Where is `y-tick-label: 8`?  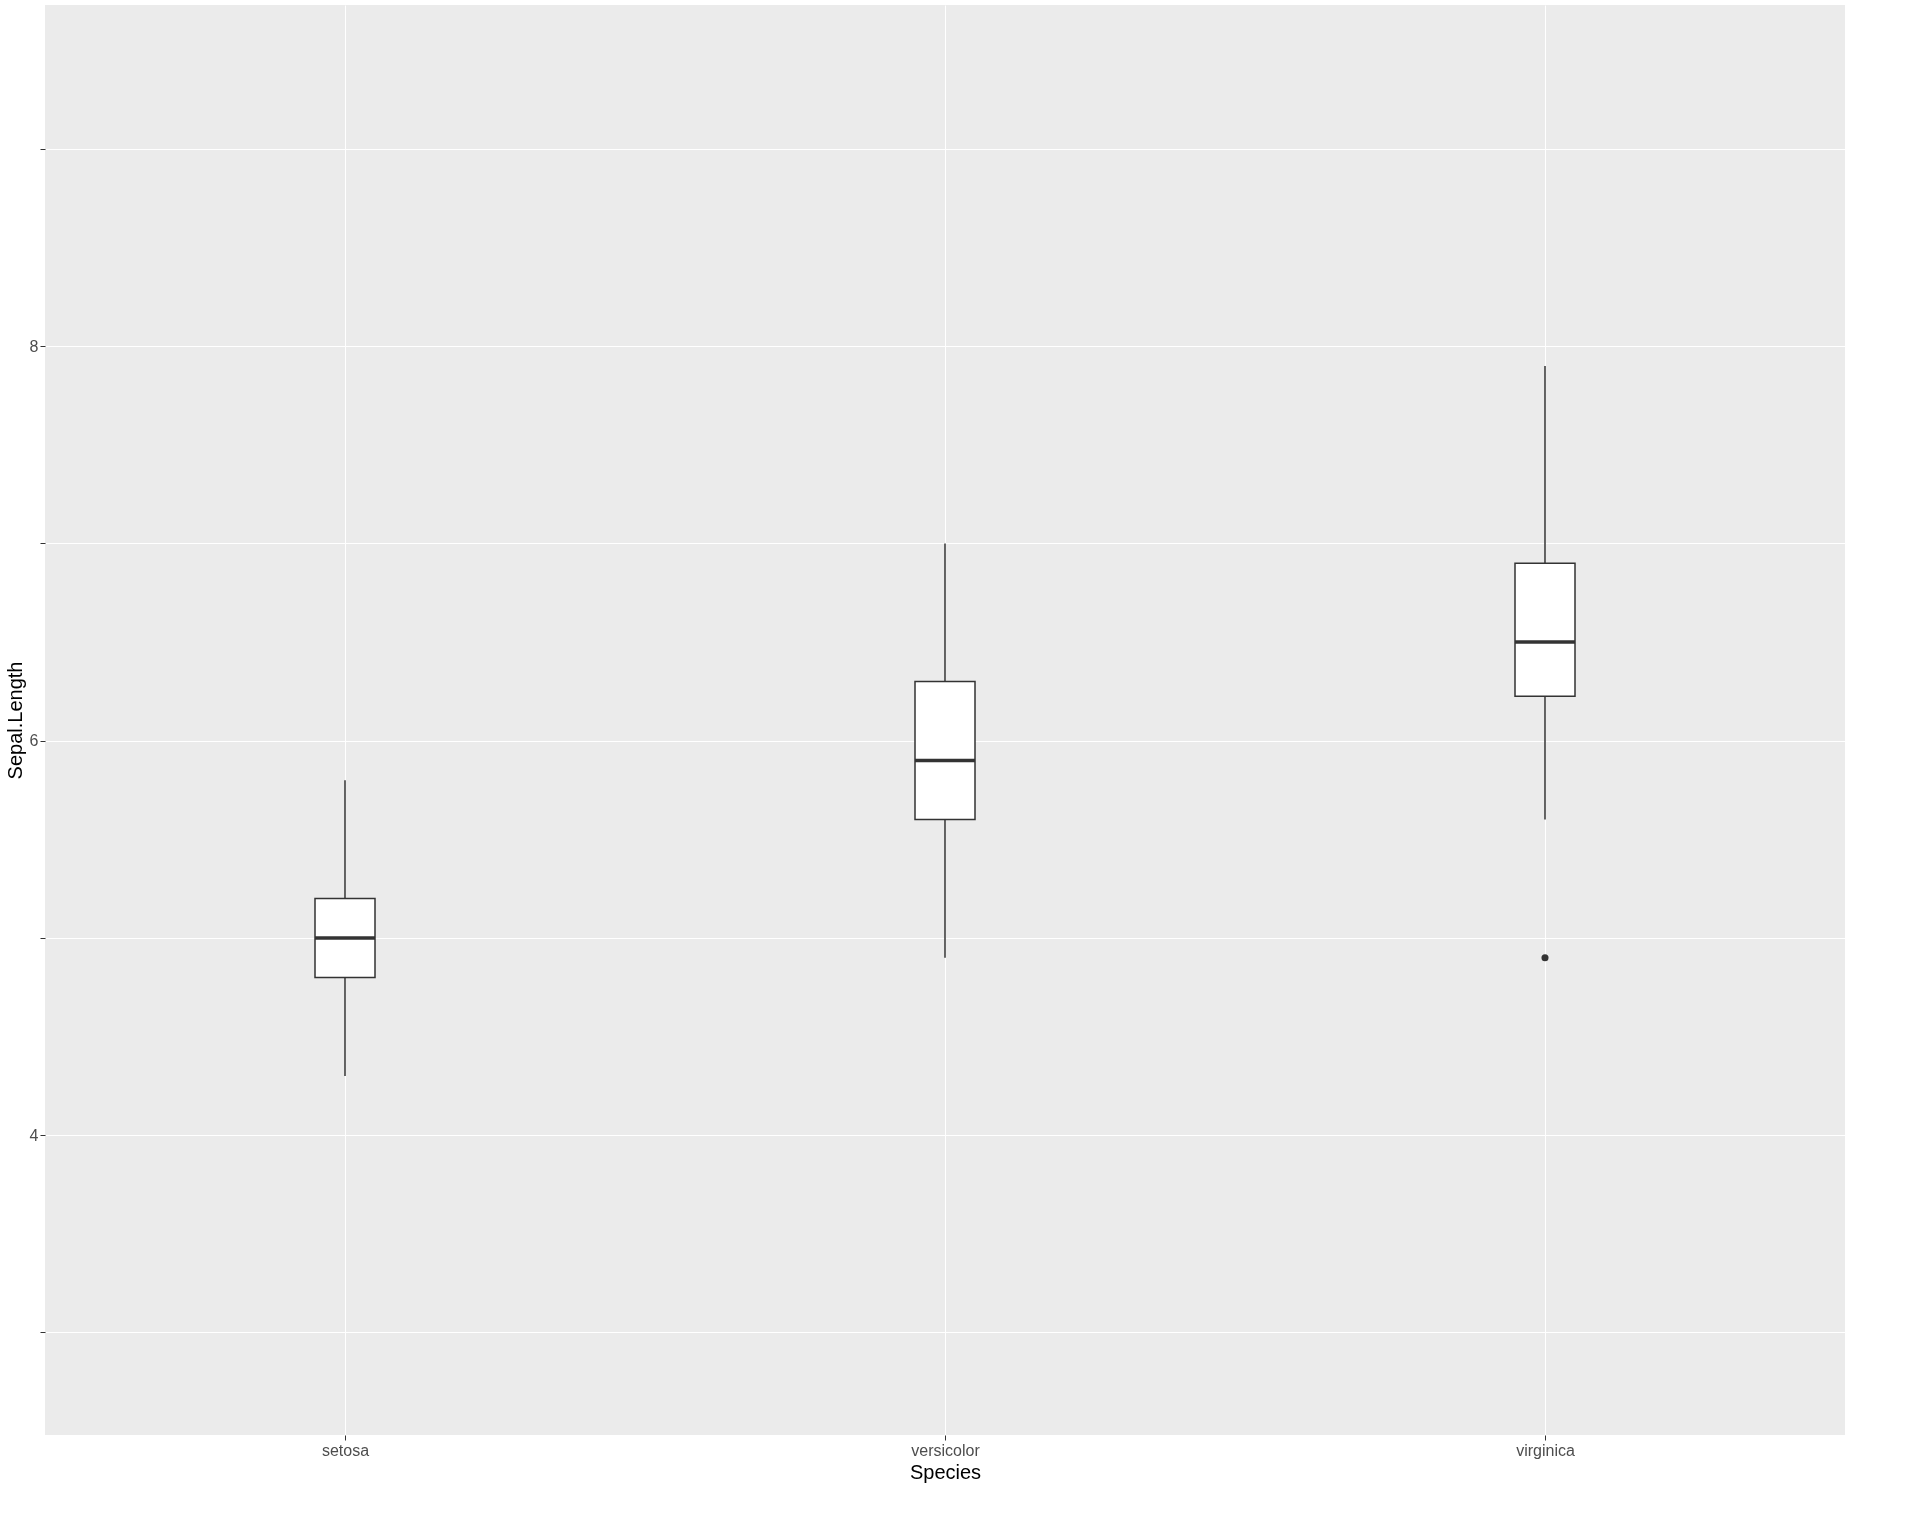 y-tick-label: 8 is located at coordinates (34, 346).